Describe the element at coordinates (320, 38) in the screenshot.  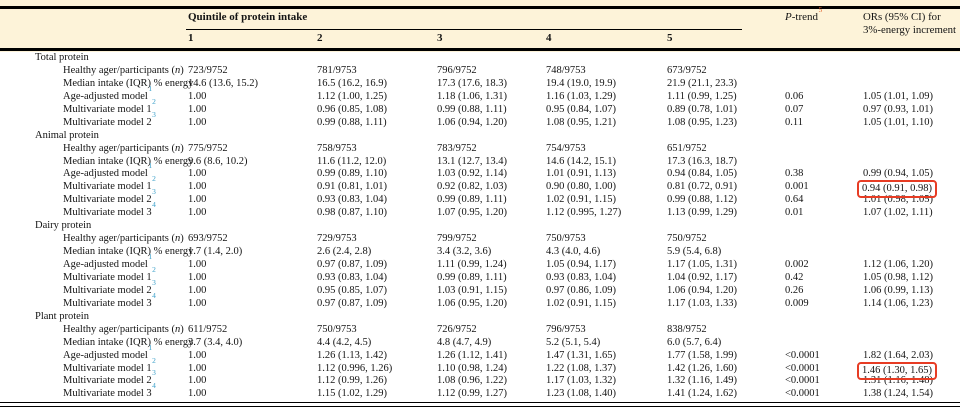
I see `quintile-col-header-2: 2` at that location.